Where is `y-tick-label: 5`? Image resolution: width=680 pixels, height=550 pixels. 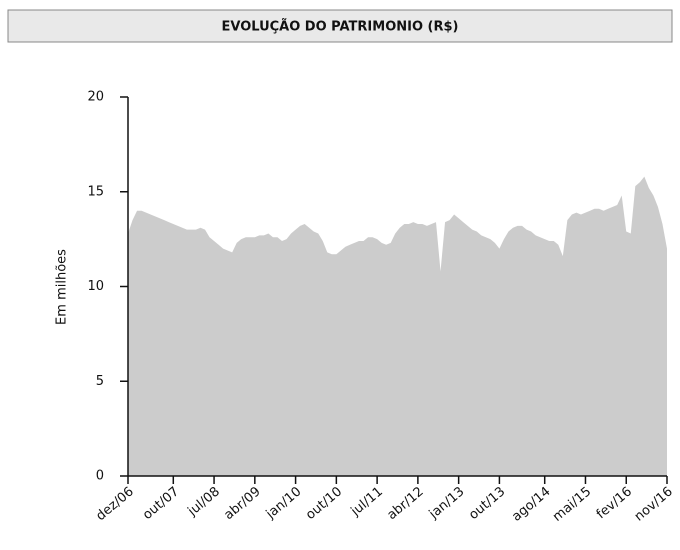
y-tick-label: 5 is located at coordinates (100, 381).